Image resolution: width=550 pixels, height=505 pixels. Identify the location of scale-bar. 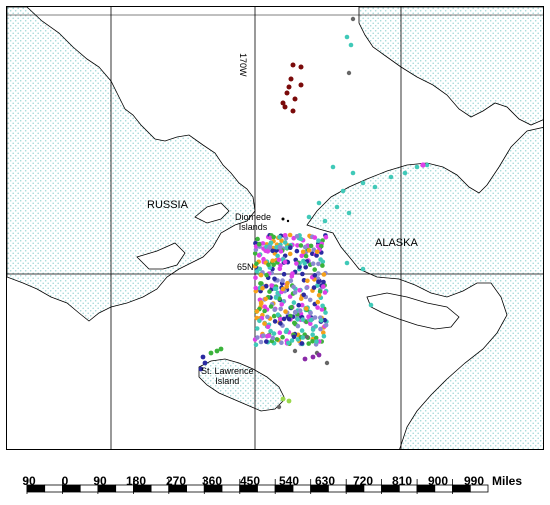
(257, 486).